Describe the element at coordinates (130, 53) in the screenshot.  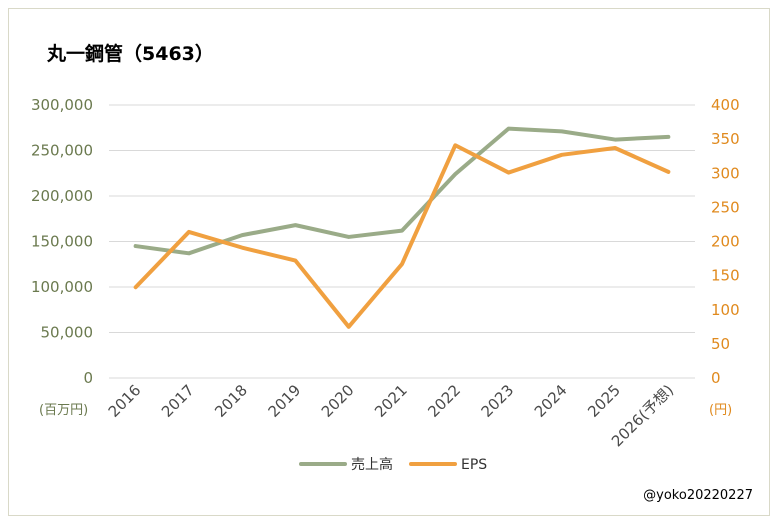
I see `chart-title: 丸一鋼管（5463）` at that location.